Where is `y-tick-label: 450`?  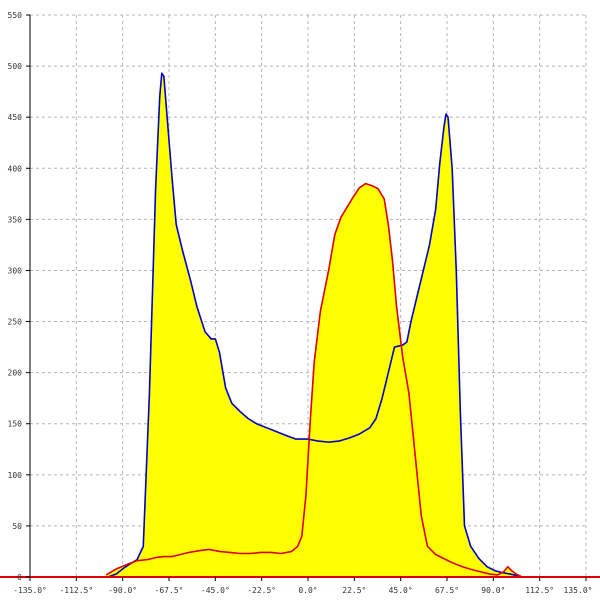 y-tick-label: 450 is located at coordinates (15, 117).